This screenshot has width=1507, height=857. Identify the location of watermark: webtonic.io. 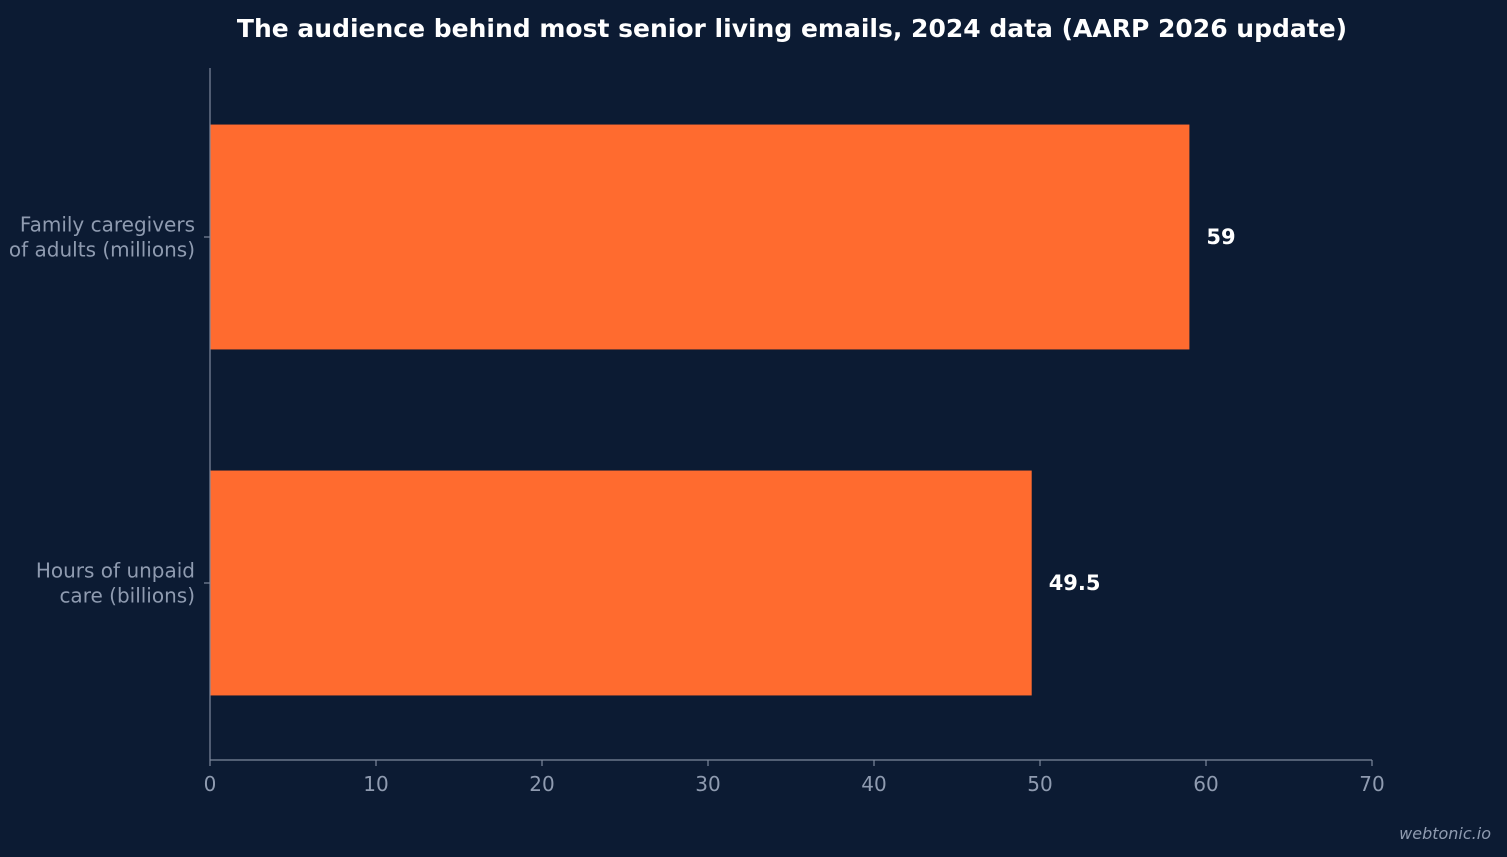
(1445, 833).